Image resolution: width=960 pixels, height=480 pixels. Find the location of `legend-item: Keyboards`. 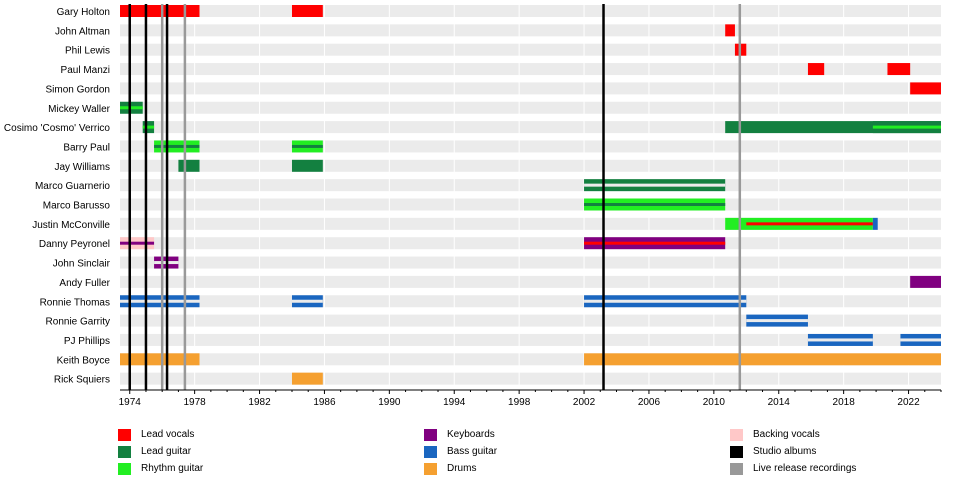

legend-item: Keyboards is located at coordinates (460, 434).